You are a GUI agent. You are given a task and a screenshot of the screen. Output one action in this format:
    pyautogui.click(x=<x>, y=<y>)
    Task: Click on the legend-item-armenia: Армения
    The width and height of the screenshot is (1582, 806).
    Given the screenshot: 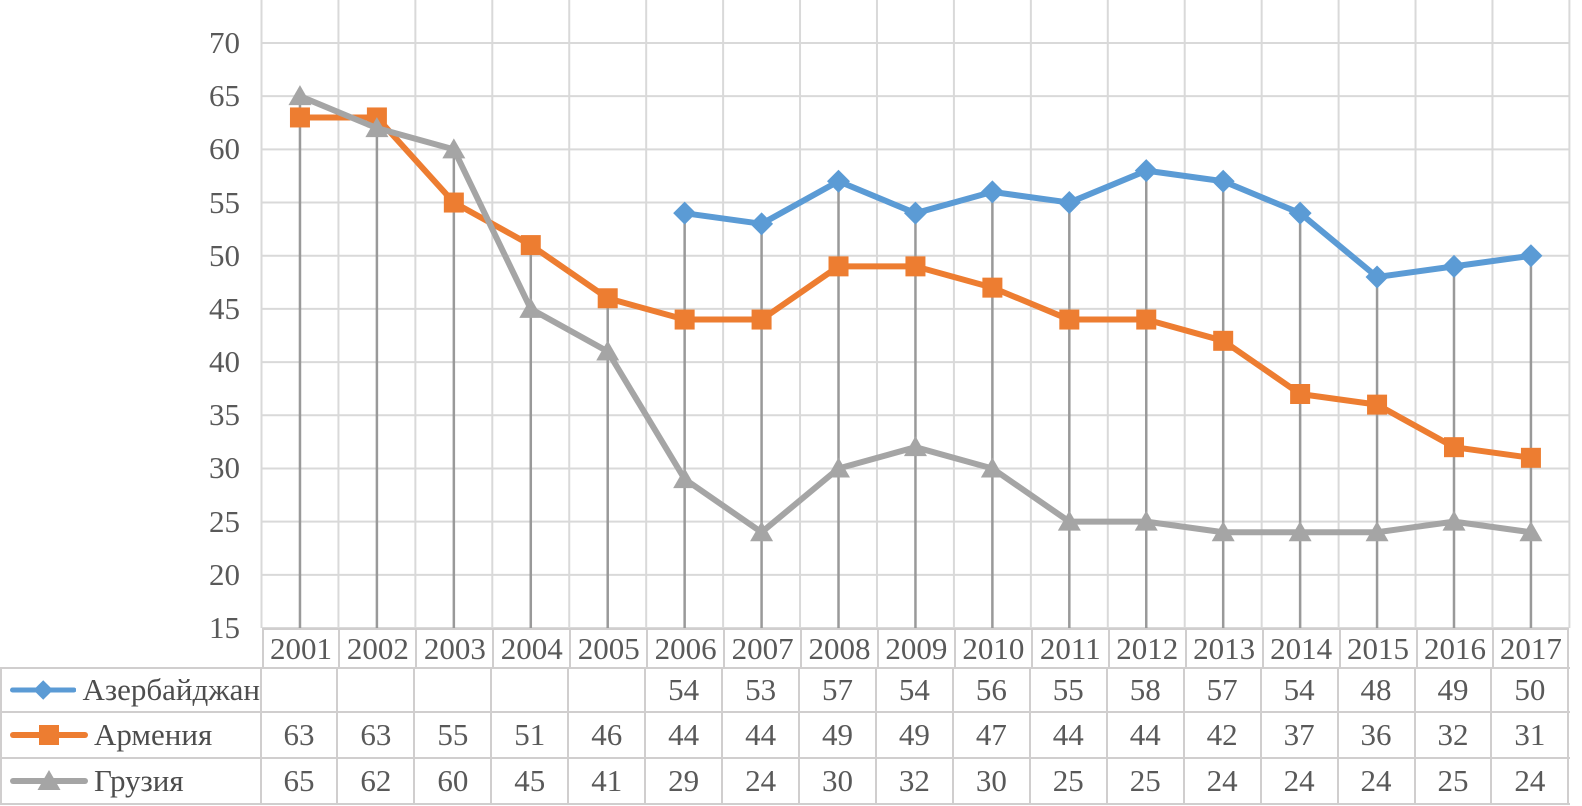 What is the action you would take?
    pyautogui.click(x=131, y=735)
    